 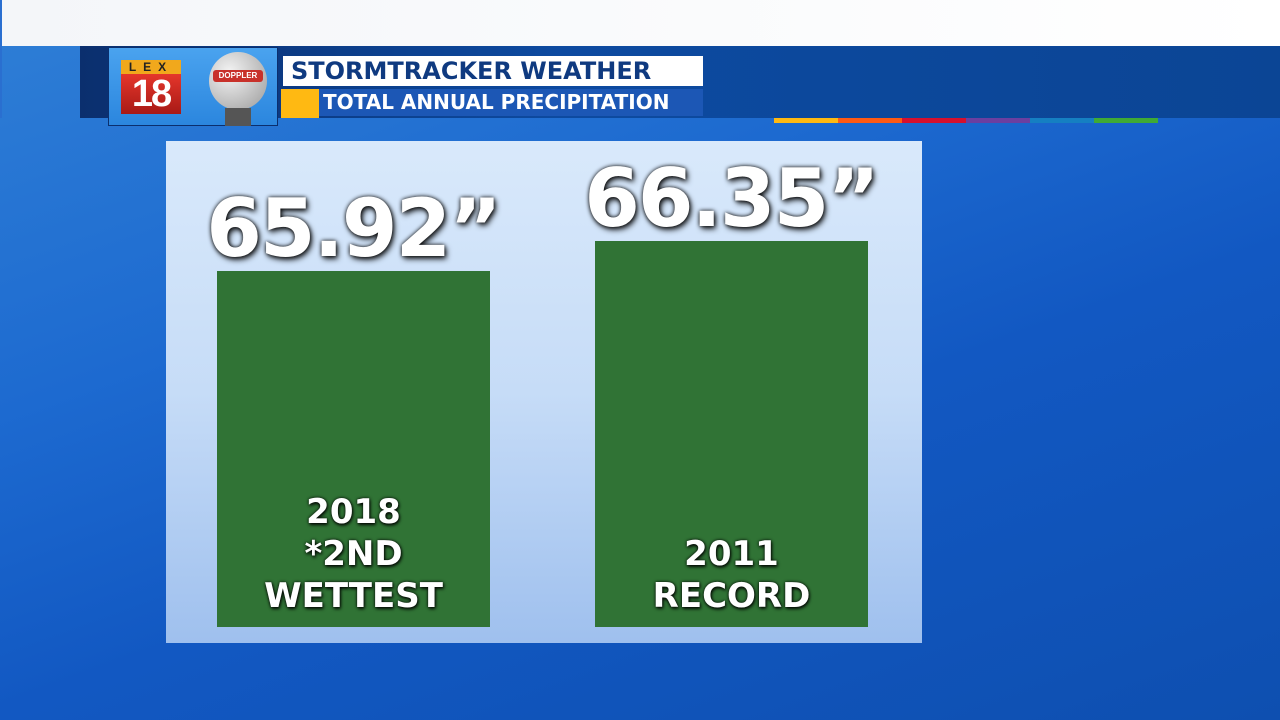 What do you see at coordinates (493, 71) in the screenshot?
I see `program-title: STORMTRACKER WEATHER` at bounding box center [493, 71].